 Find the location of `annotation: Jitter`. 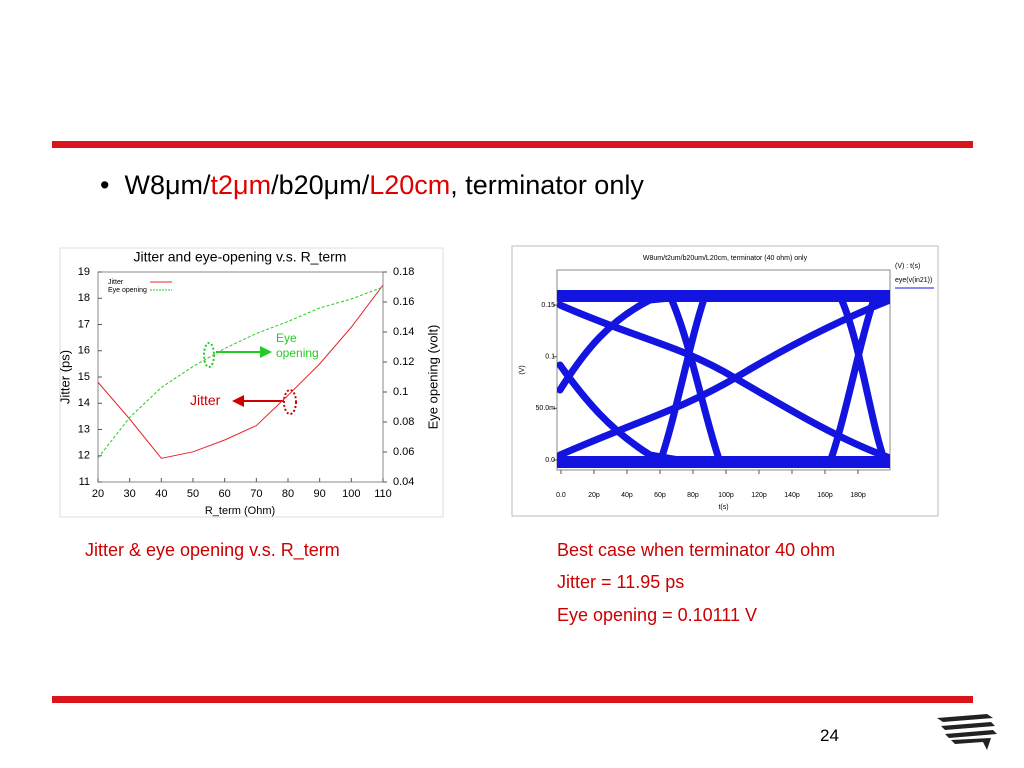

annotation: Jitter is located at coordinates (205, 400).